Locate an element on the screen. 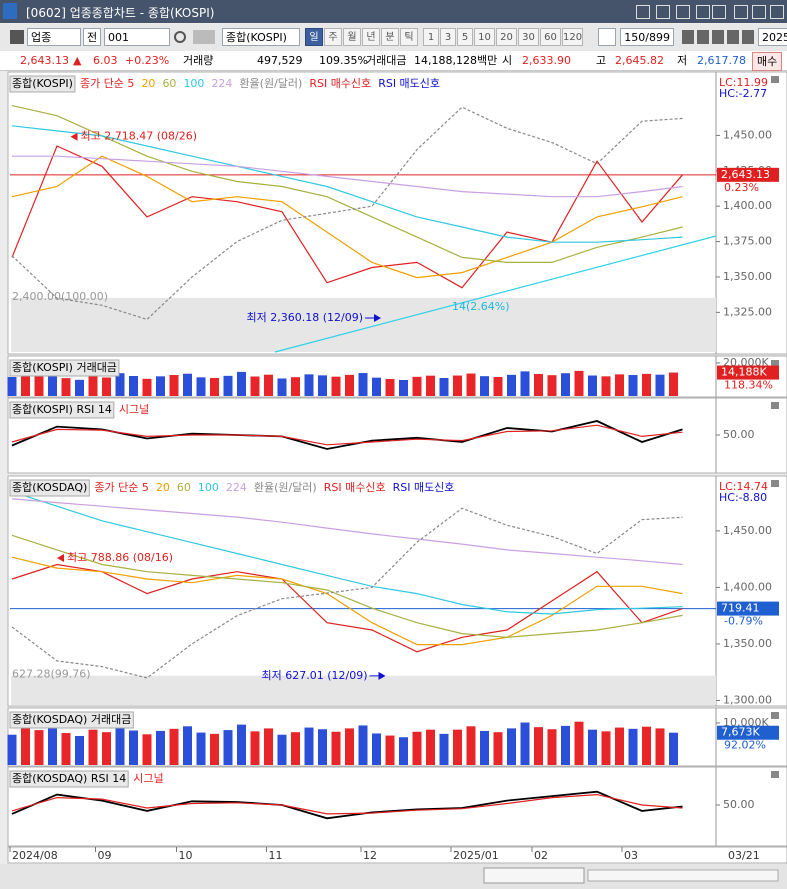 The width and height of the screenshot is (787, 889). period-button: 1 is located at coordinates (431, 37).